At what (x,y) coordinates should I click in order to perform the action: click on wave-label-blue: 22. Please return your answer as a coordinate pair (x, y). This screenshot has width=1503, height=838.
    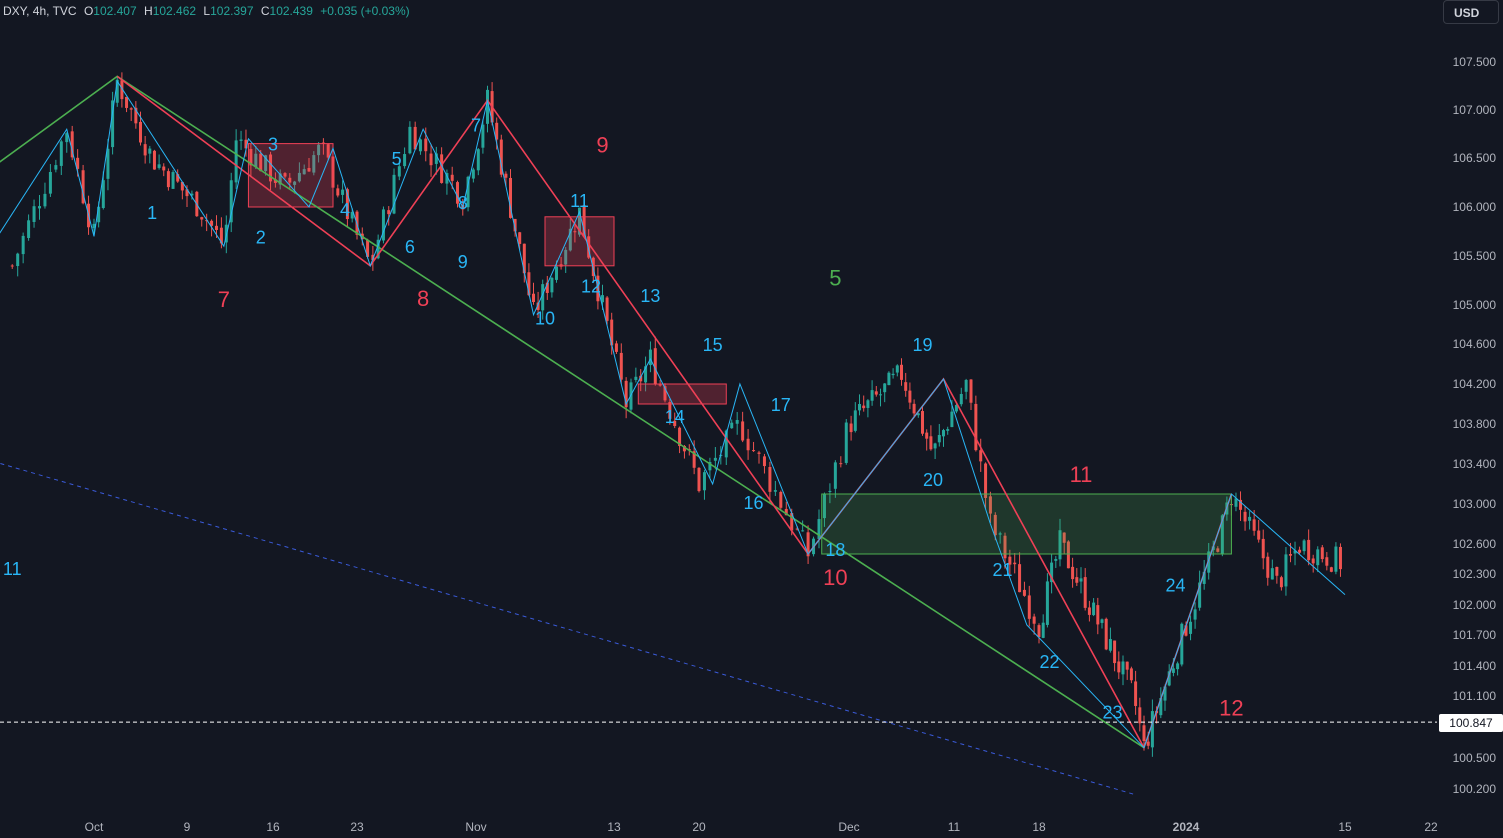
    Looking at the image, I should click on (1049, 662).